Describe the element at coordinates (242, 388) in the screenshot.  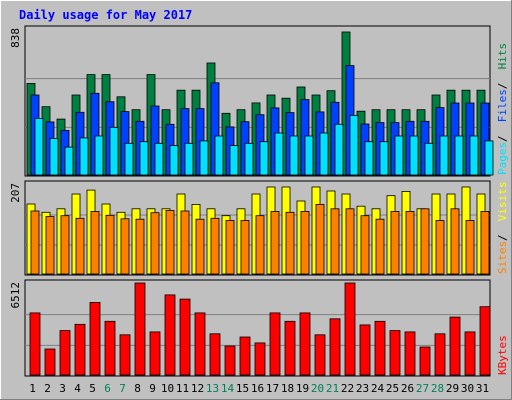
I see `x-tick-15: 15` at that location.